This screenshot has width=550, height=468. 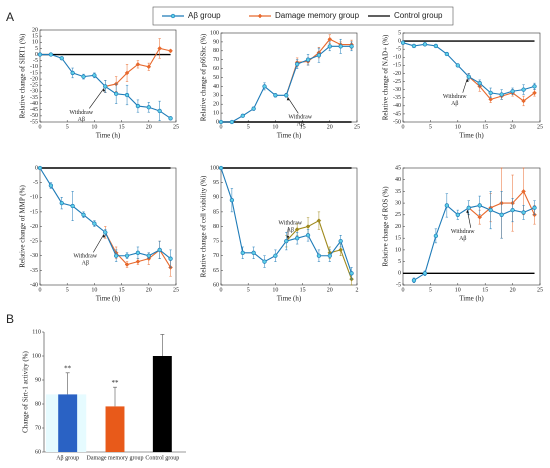 What do you see at coordinates (216, 242) in the screenshot?
I see `y-tick-label: 75` at bounding box center [216, 242].